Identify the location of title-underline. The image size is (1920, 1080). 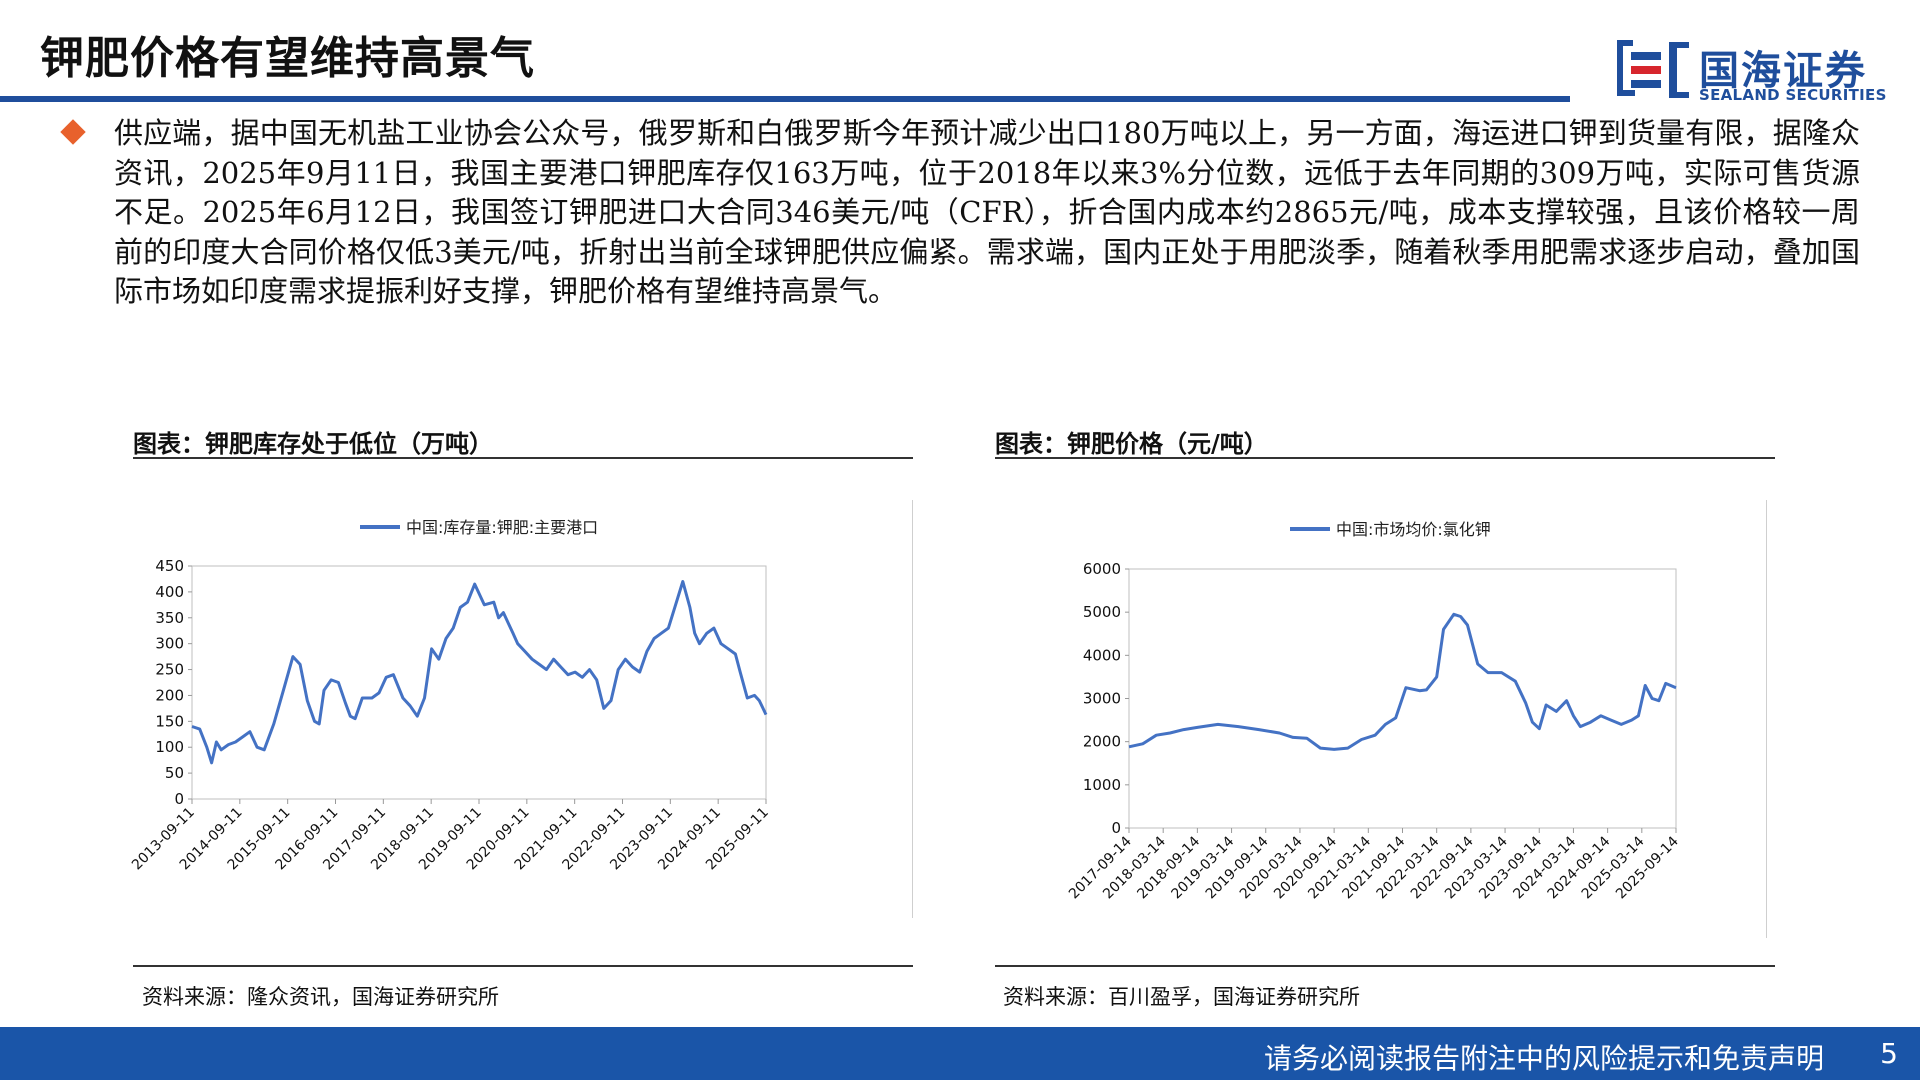
(785, 99).